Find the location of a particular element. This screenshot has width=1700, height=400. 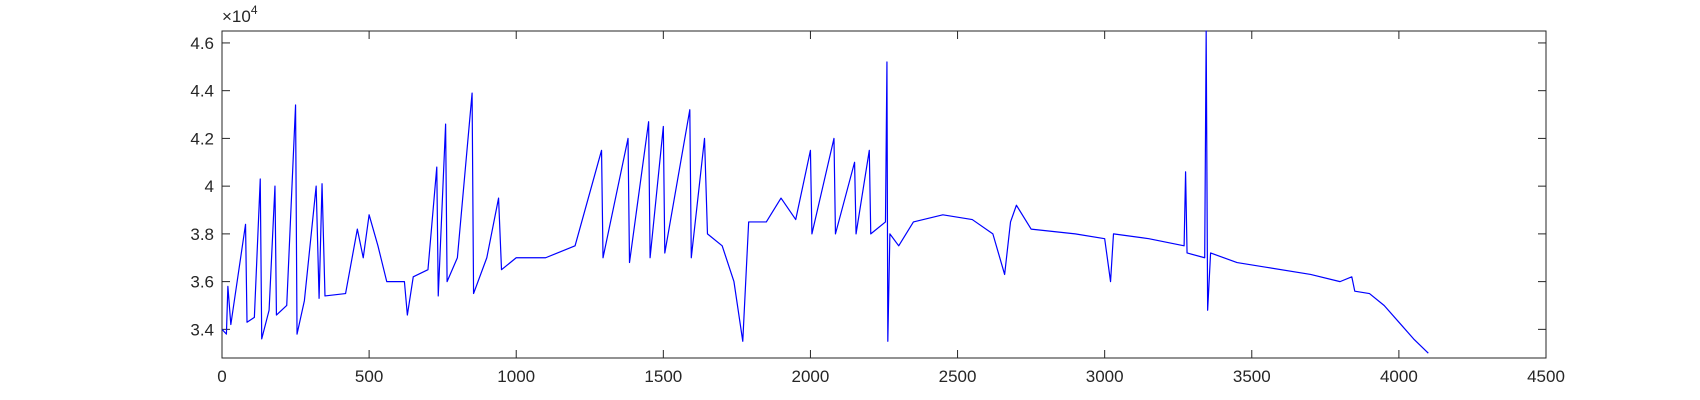

x-tick-label: 2500 is located at coordinates (958, 376).